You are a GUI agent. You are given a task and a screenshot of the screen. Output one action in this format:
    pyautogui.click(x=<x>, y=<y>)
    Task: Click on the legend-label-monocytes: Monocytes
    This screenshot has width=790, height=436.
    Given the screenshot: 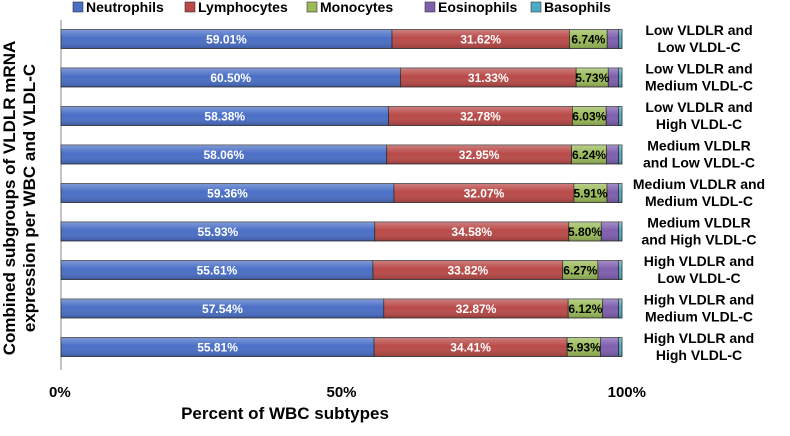 What is the action you would take?
    pyautogui.click(x=356, y=7)
    